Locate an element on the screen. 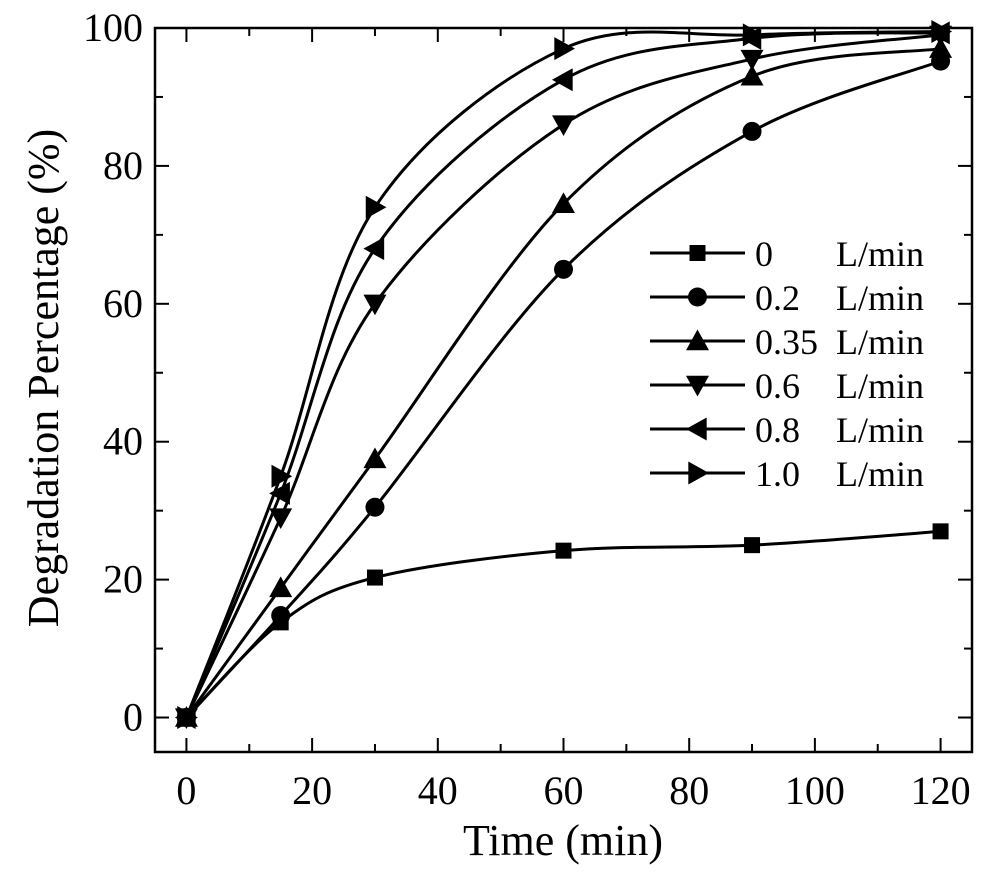 The height and width of the screenshot is (875, 1000). y-tick-label: 60 is located at coordinates (123, 303).